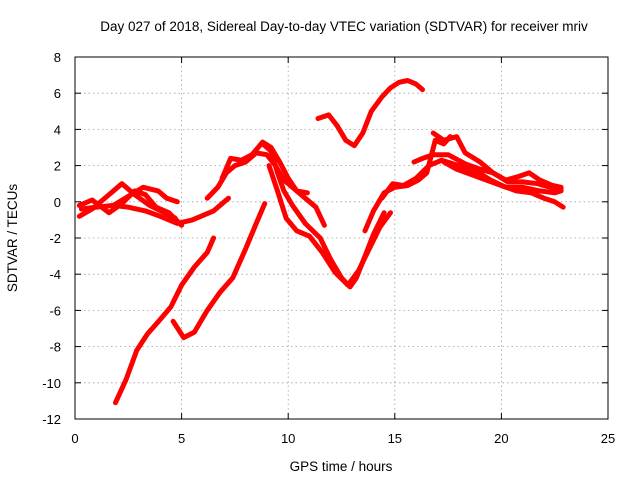  I want to click on y-tick-label: -12, so click(51, 419).